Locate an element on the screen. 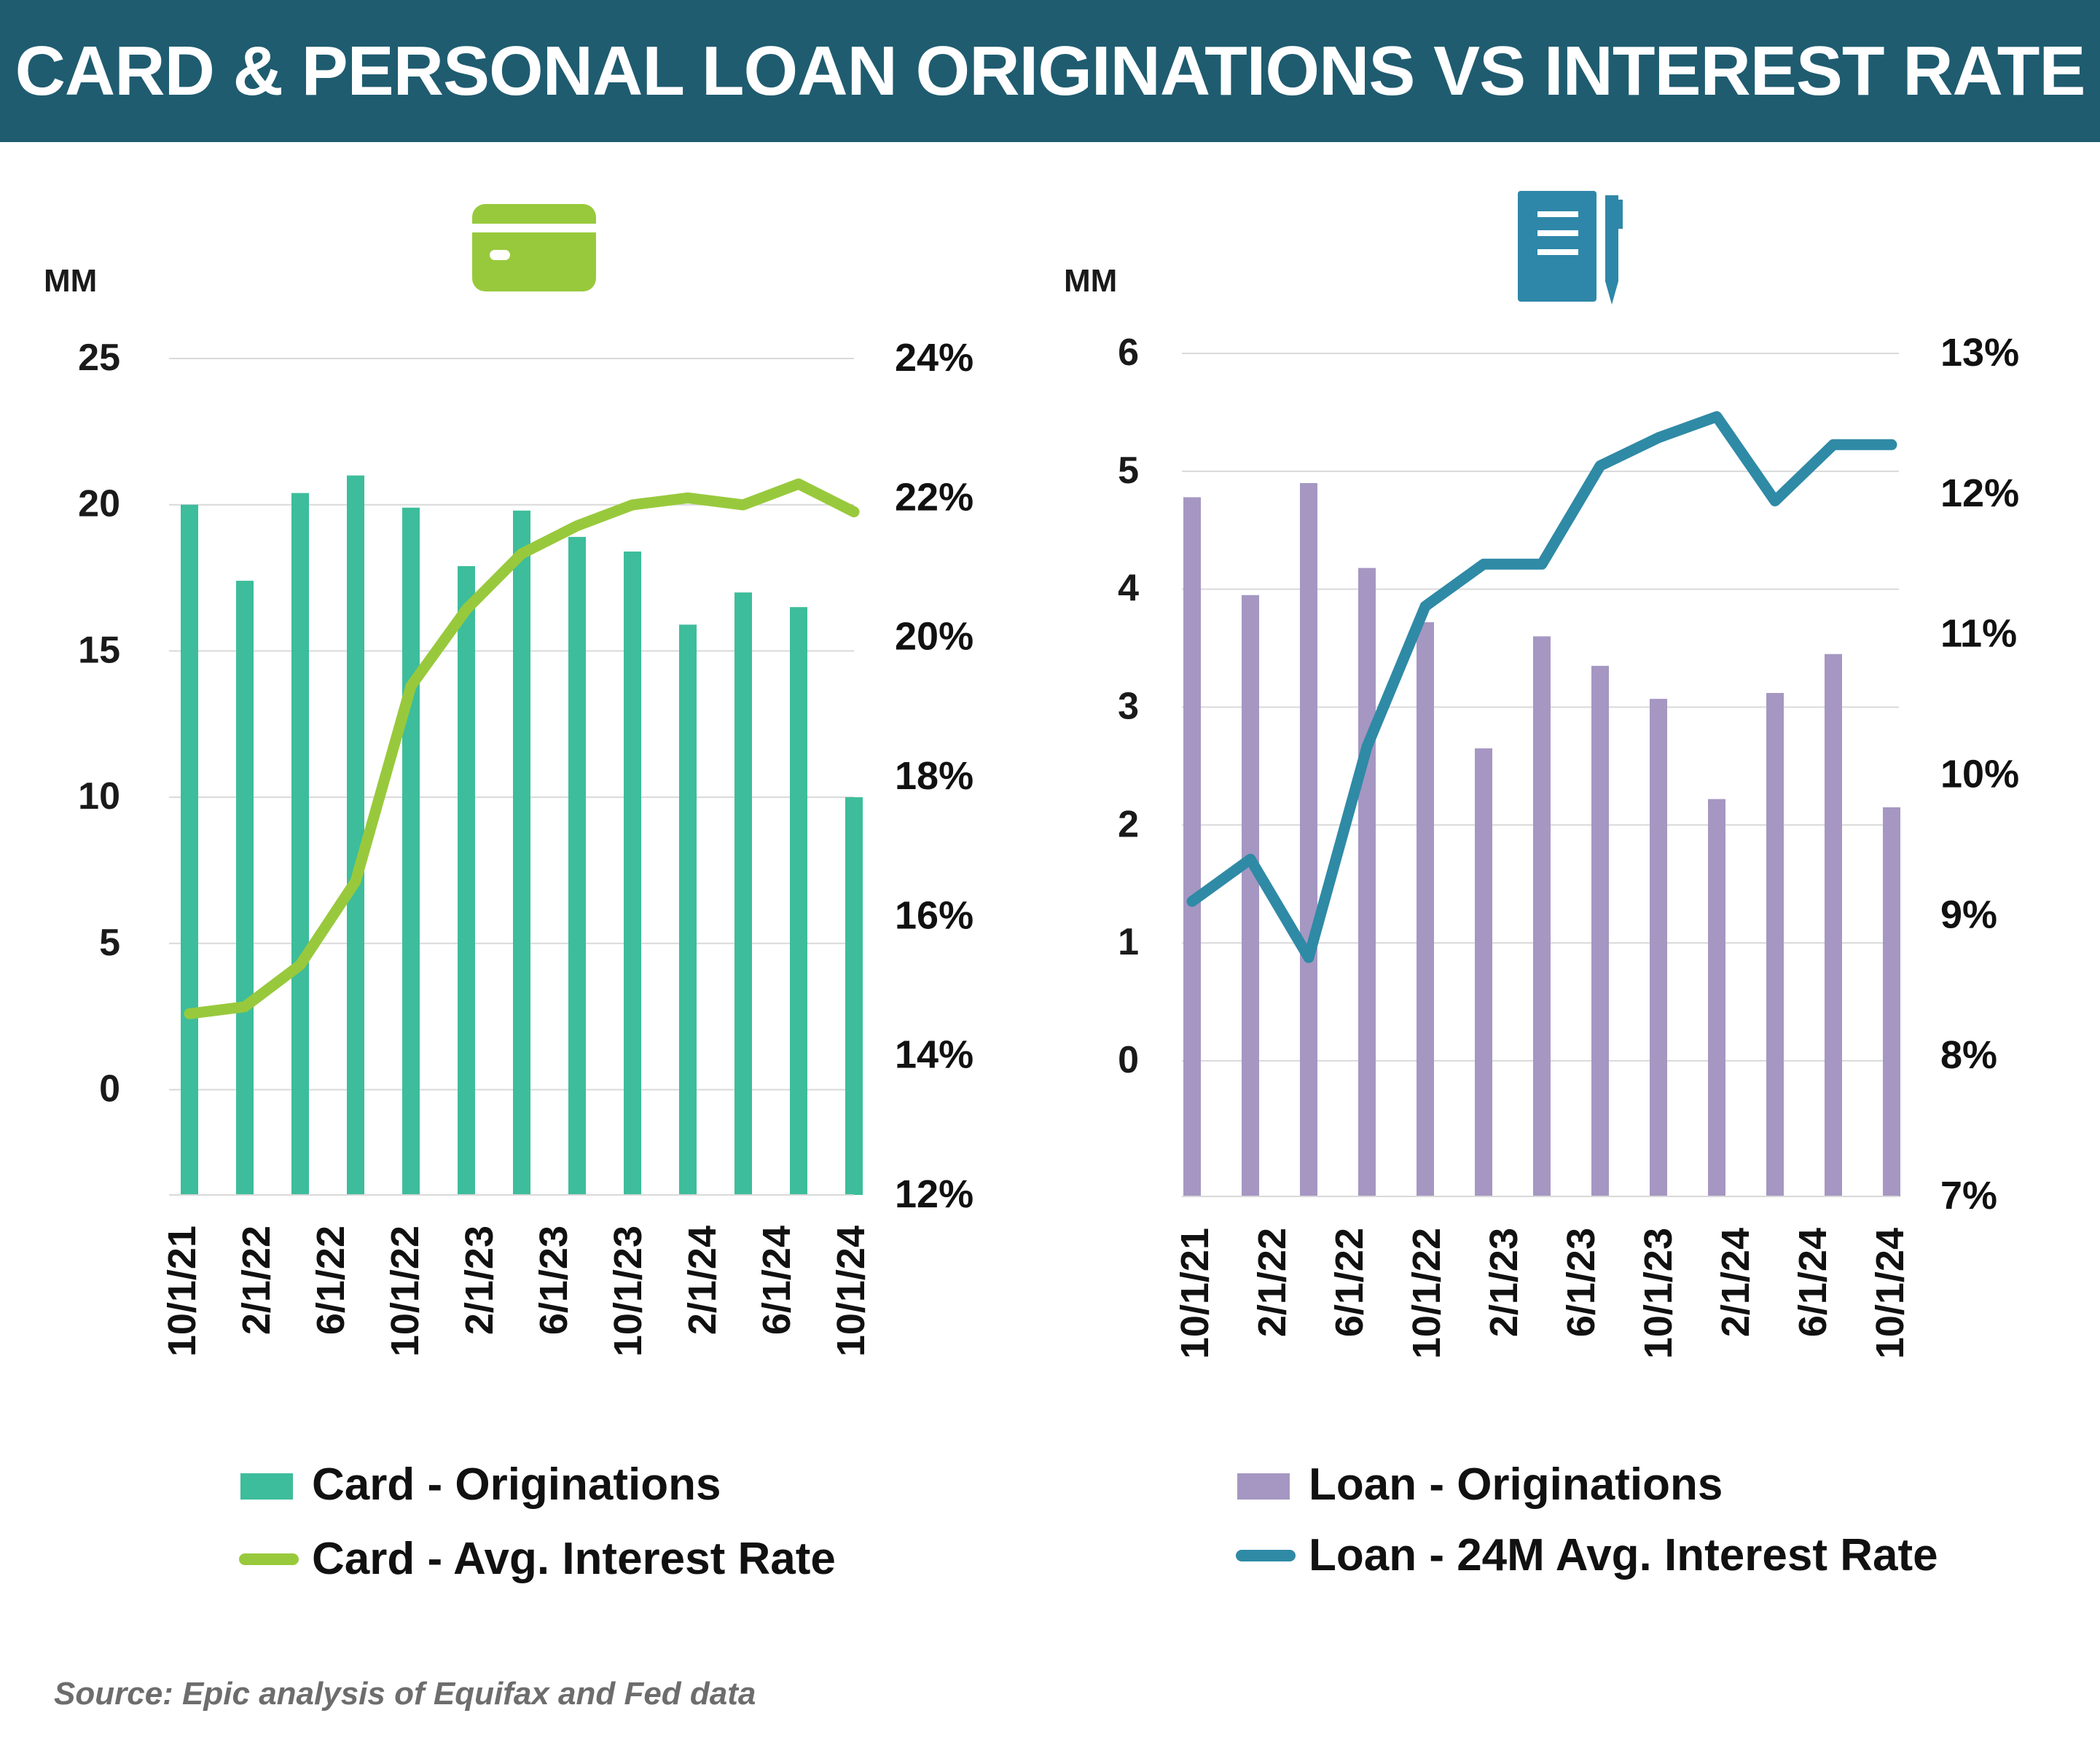 This screenshot has width=2100, height=1756. legend-label-line: Card - Avg. Interest Rate is located at coordinates (574, 1559).